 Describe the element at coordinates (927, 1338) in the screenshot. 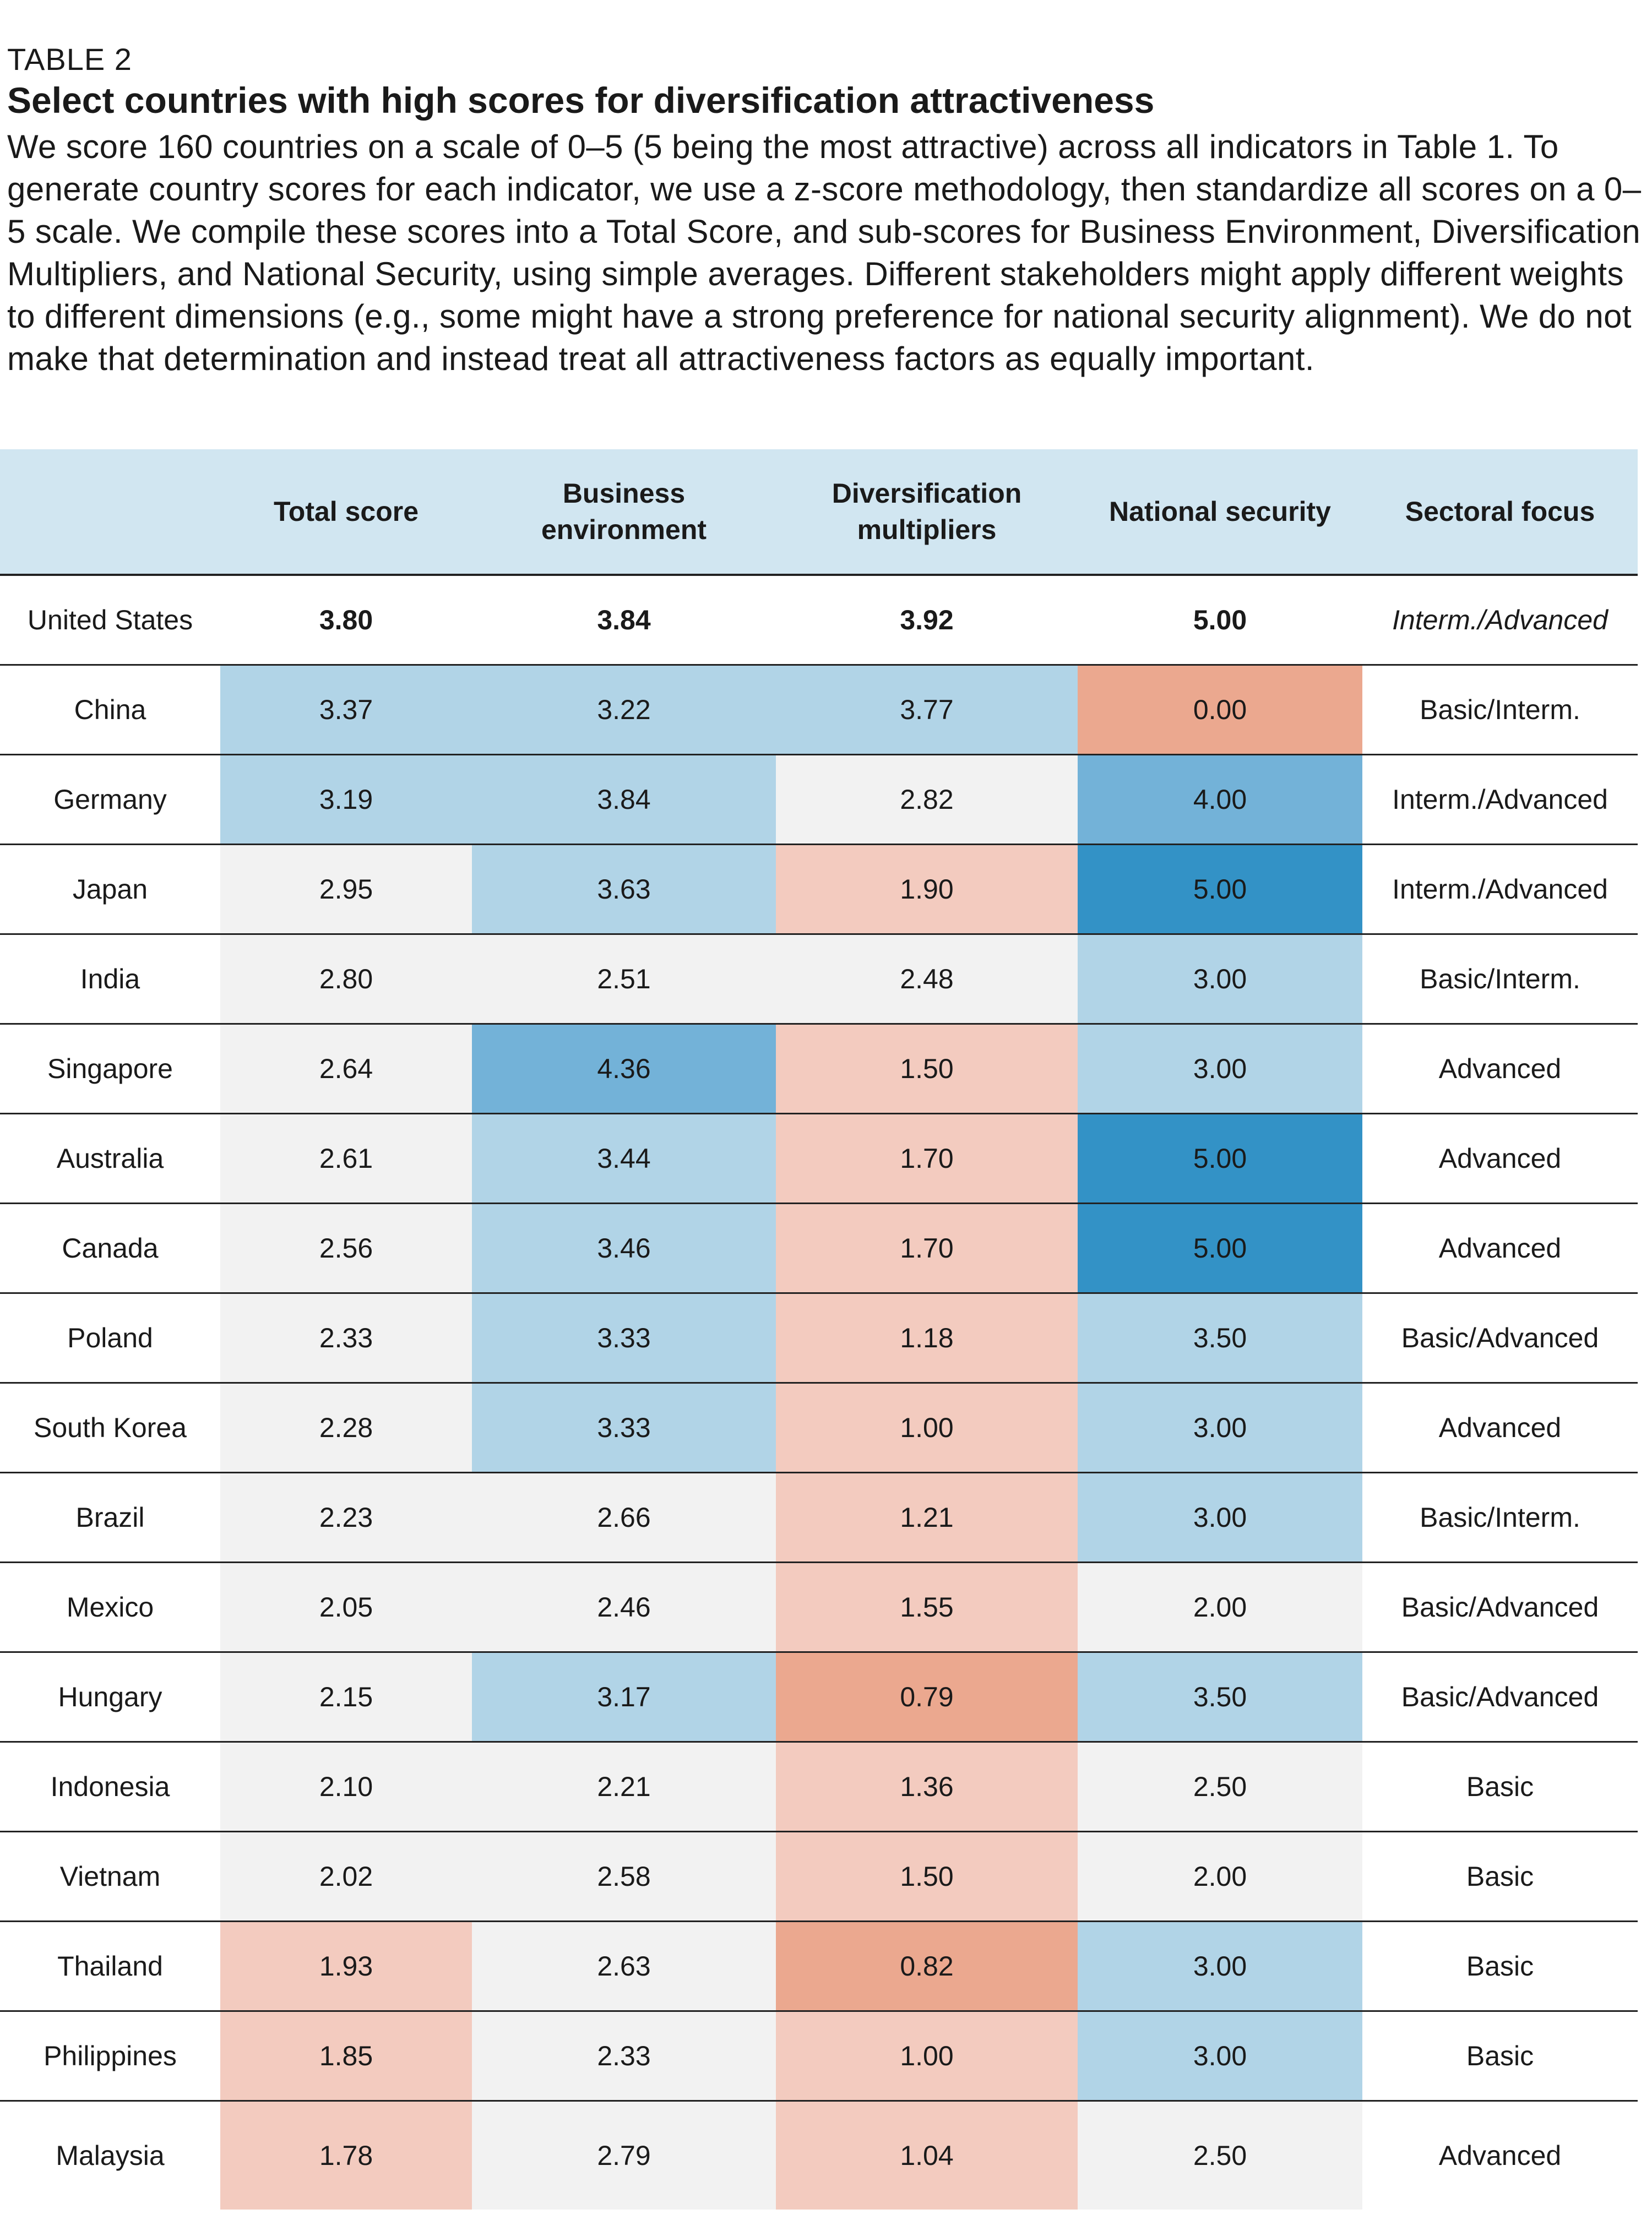

I see `diversification-multipliers-cell: 1.18` at that location.